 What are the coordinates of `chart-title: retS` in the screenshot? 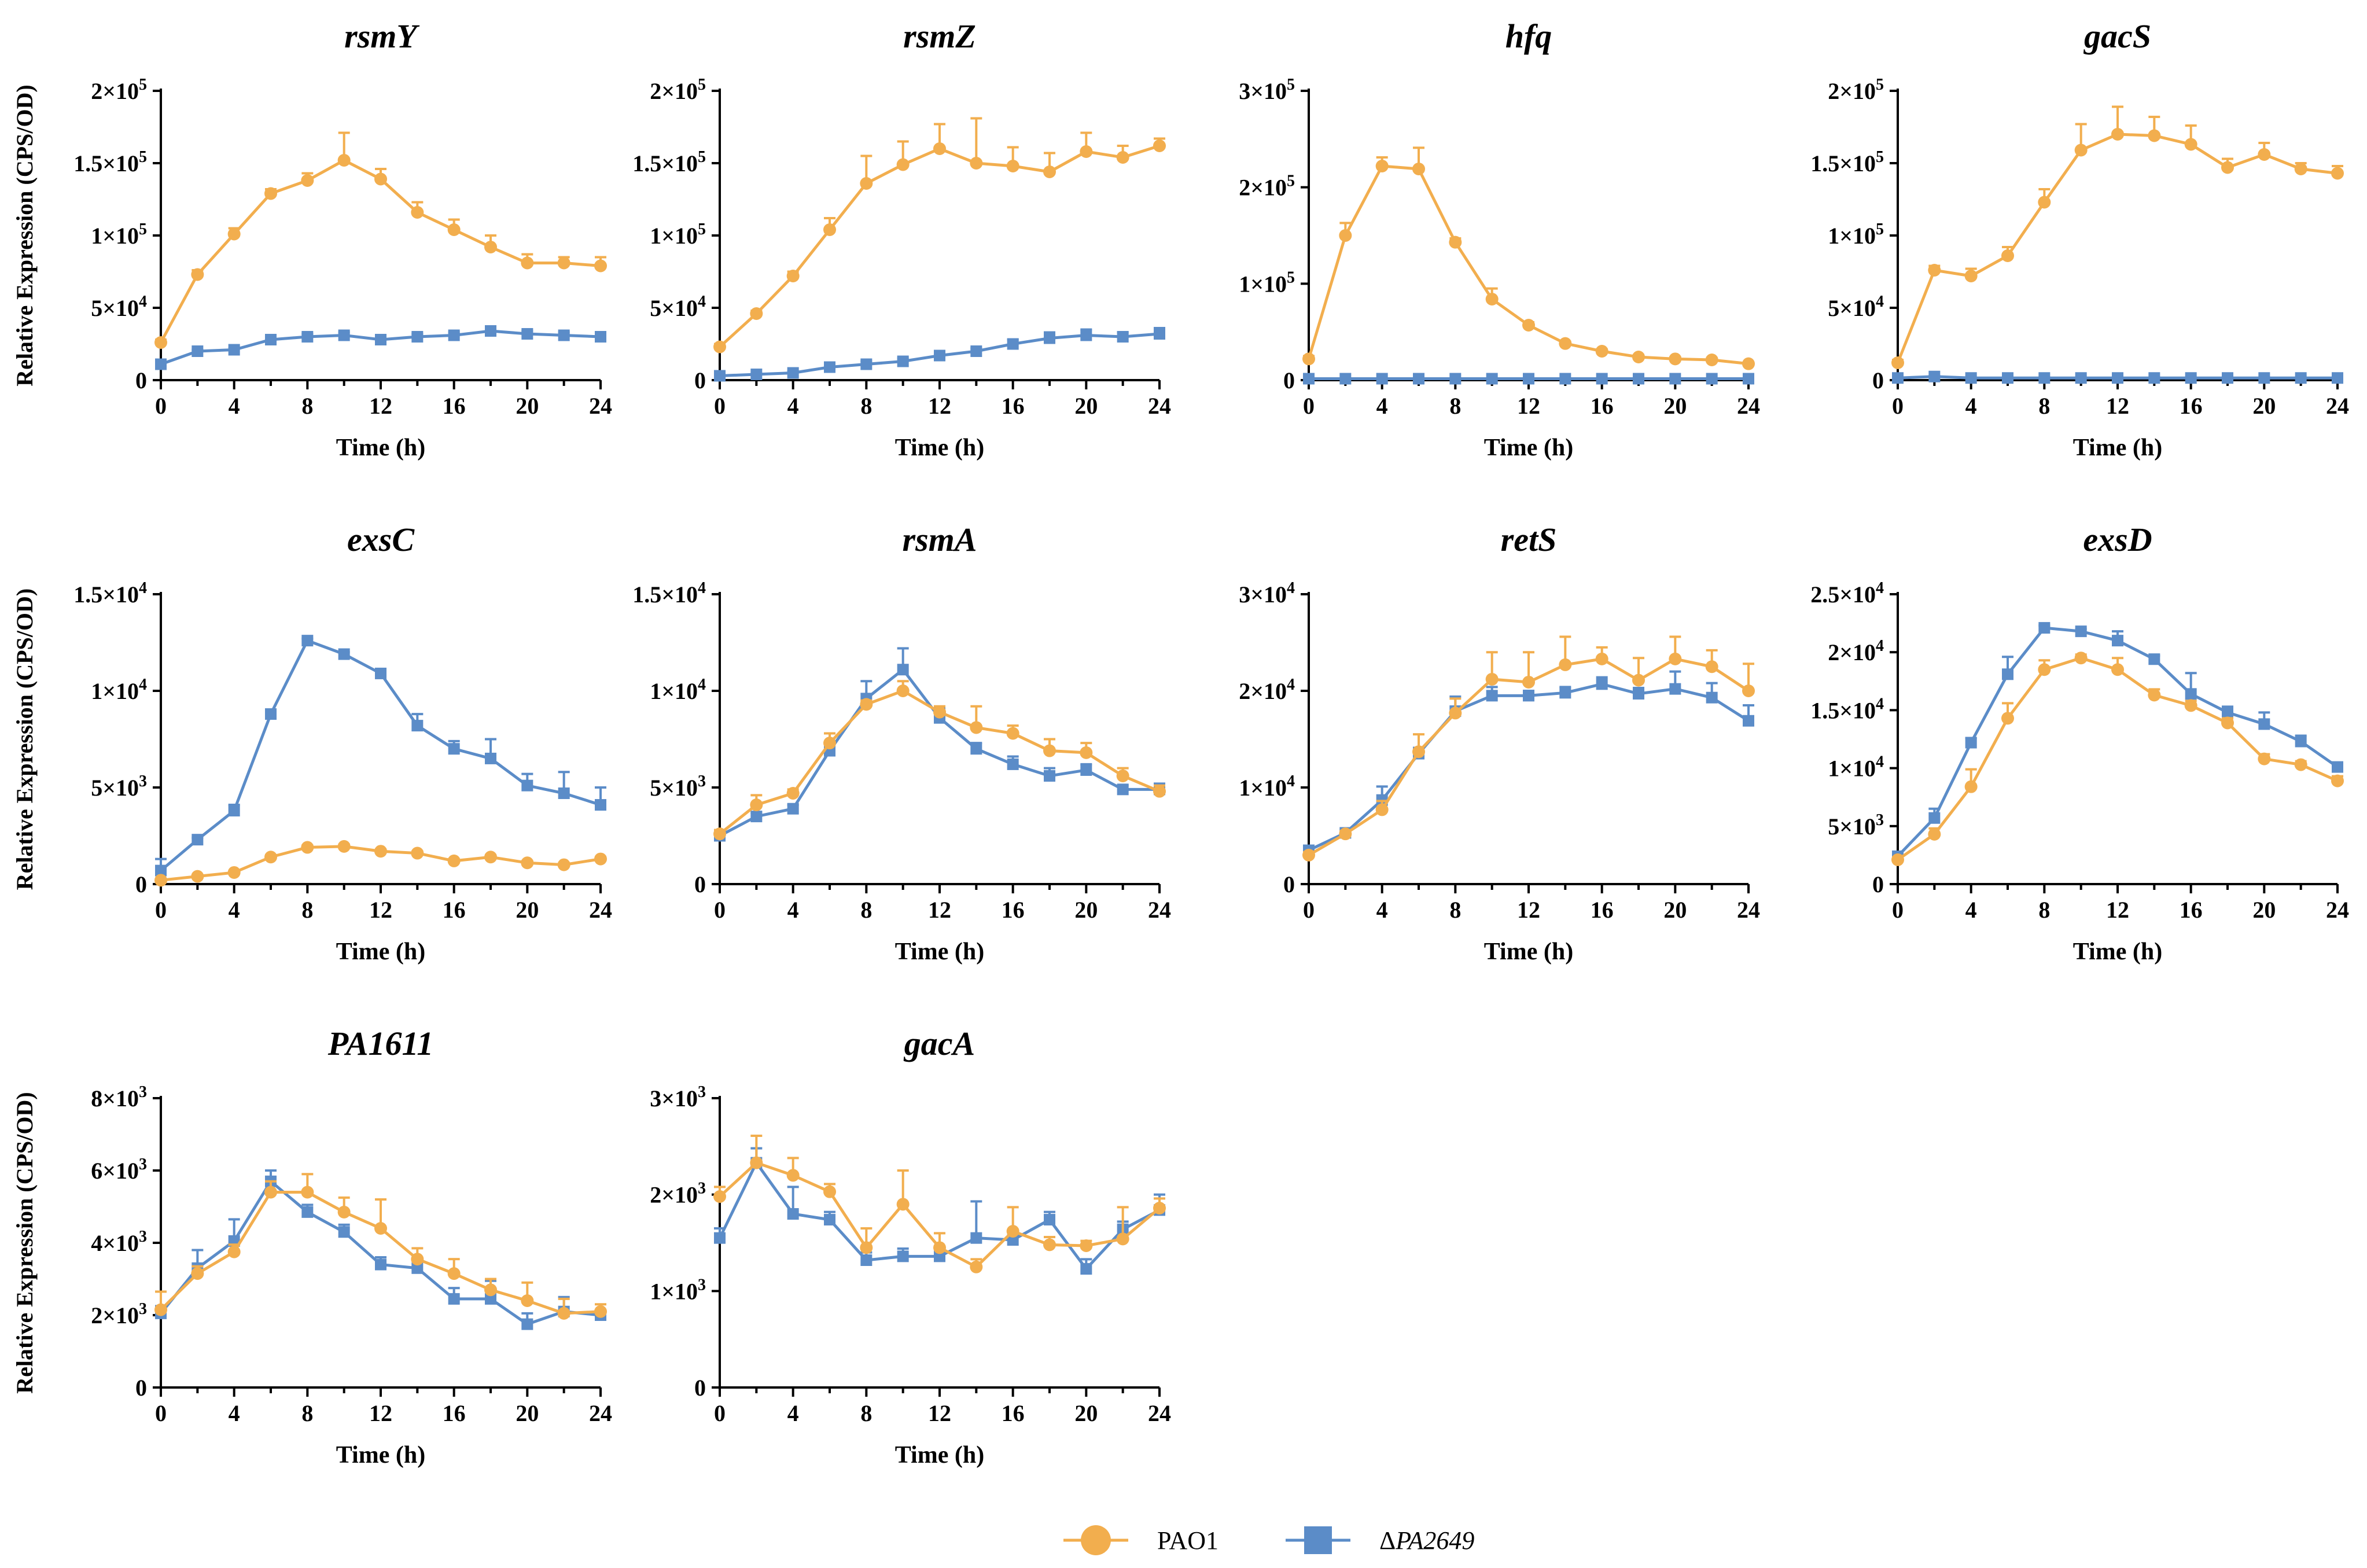 It's located at (1529, 539).